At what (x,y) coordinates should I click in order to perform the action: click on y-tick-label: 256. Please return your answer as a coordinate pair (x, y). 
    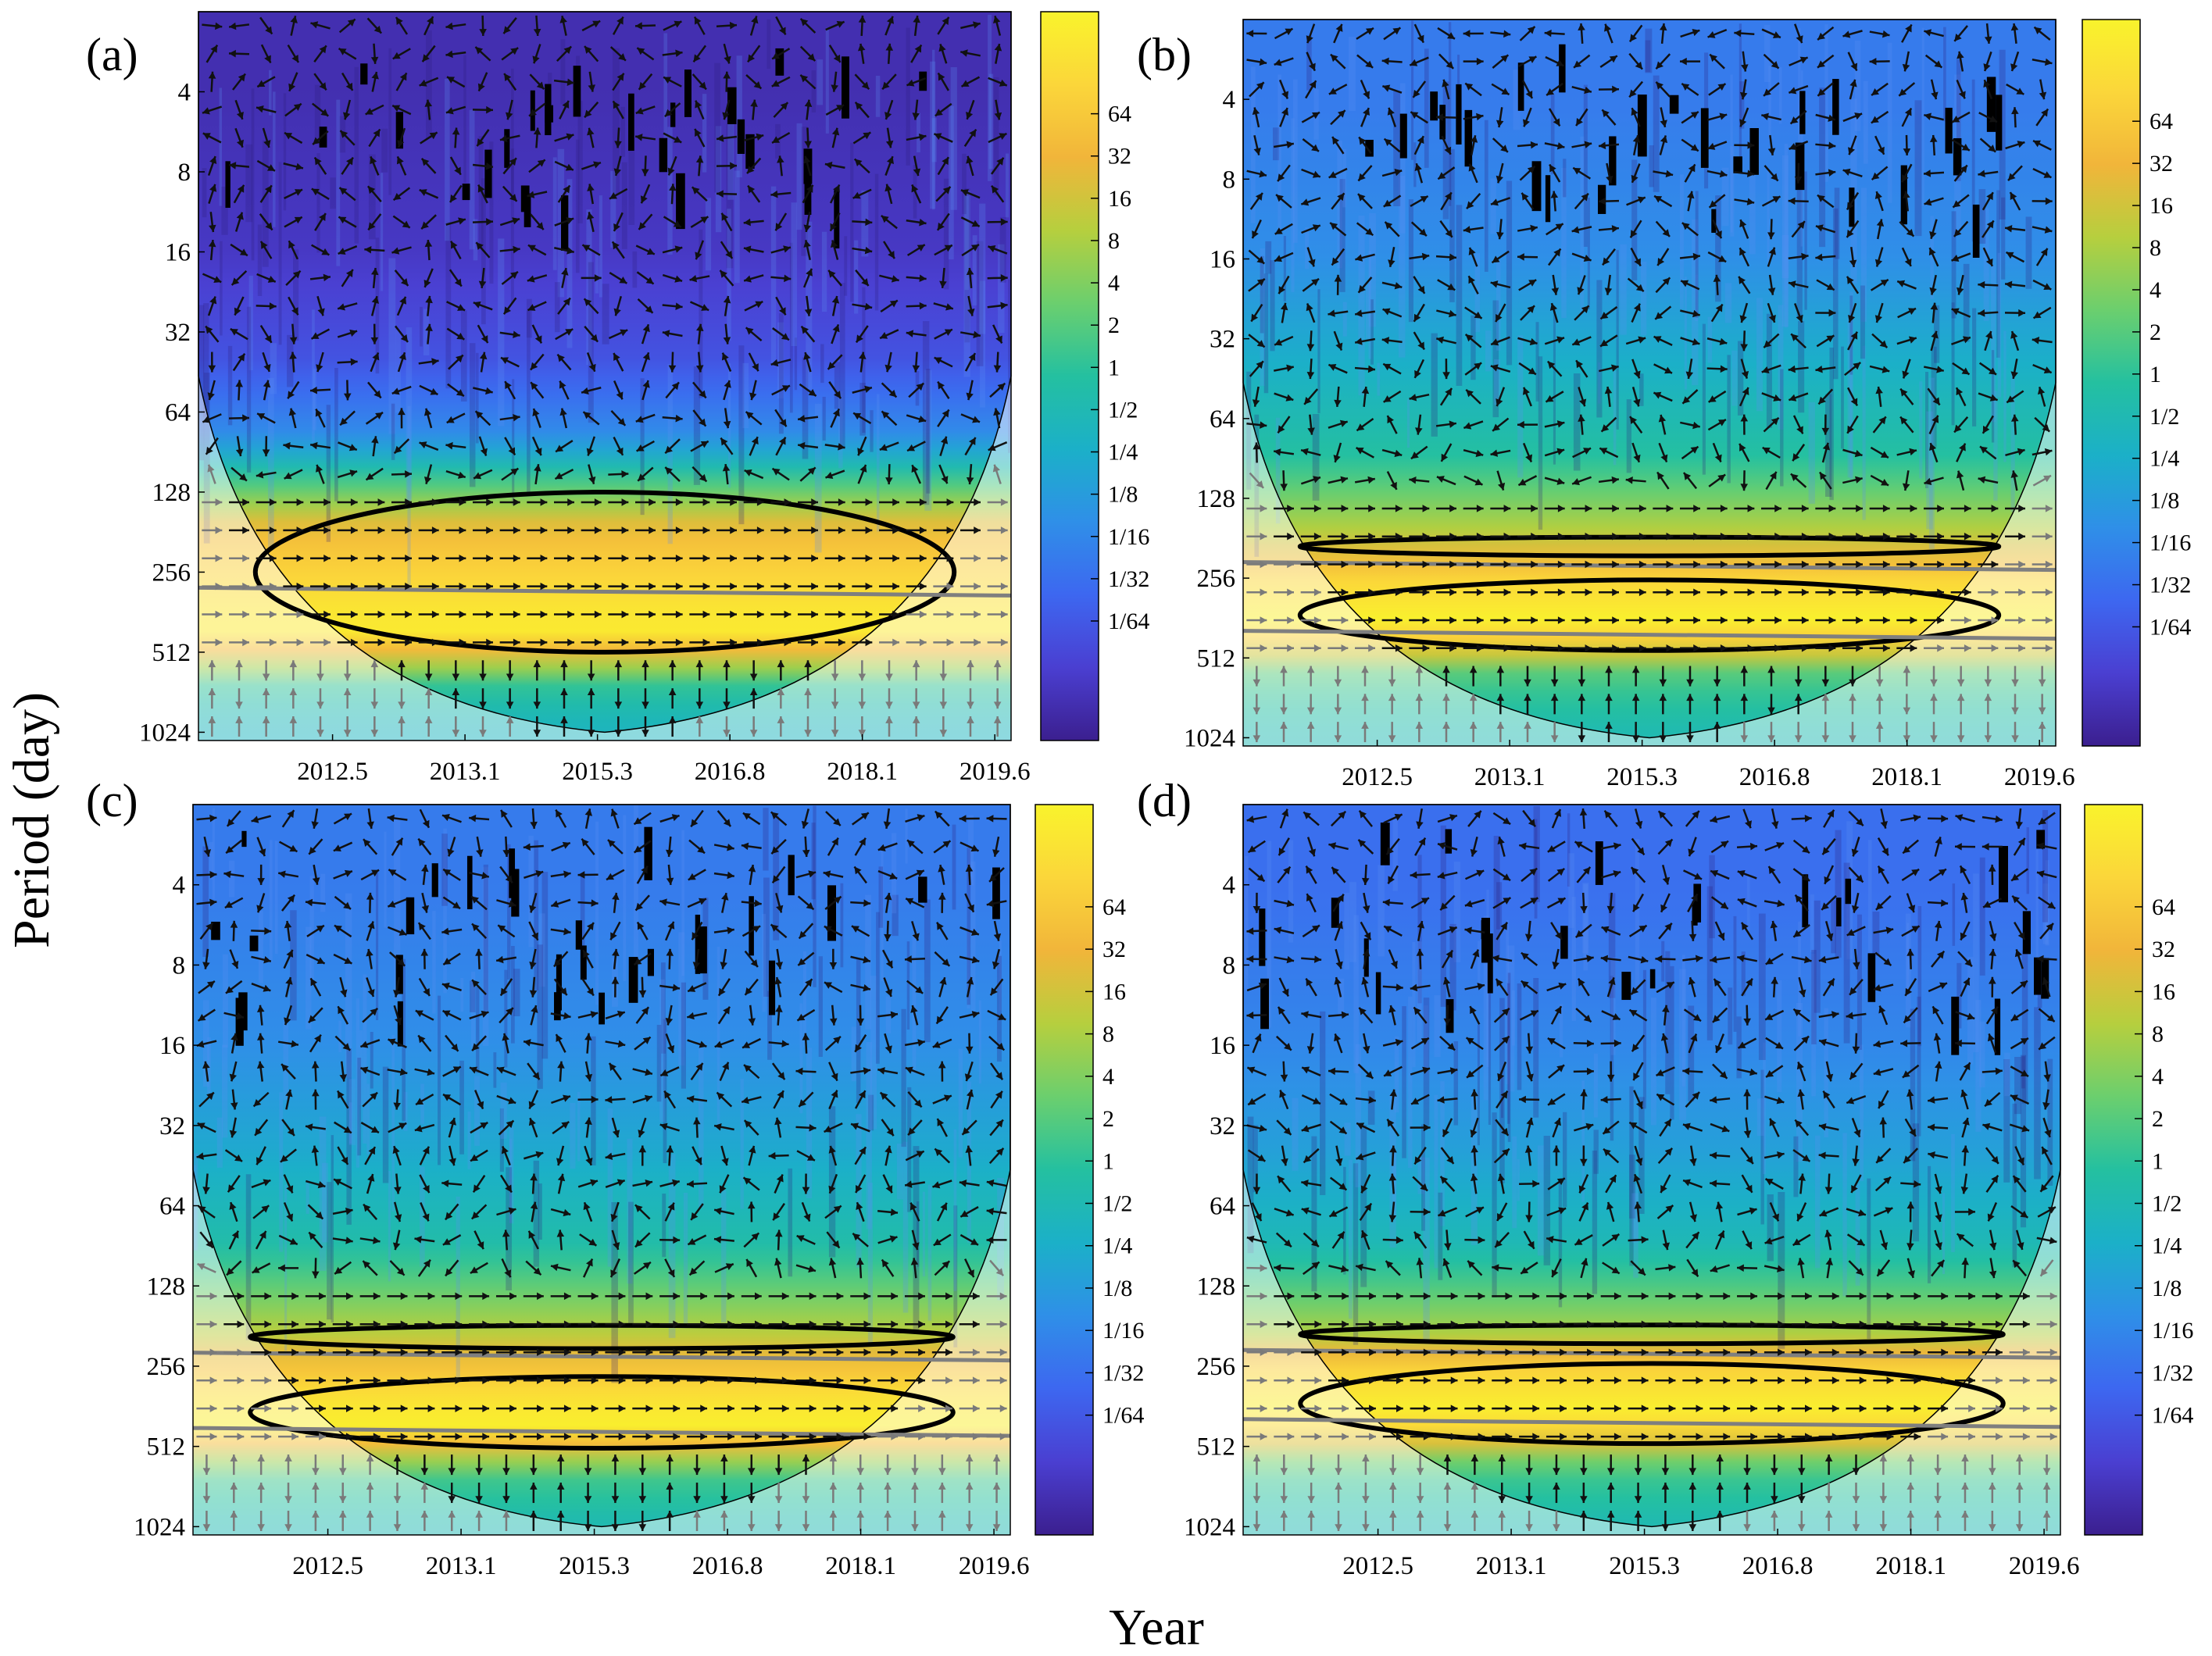
    Looking at the image, I should click on (171, 573).